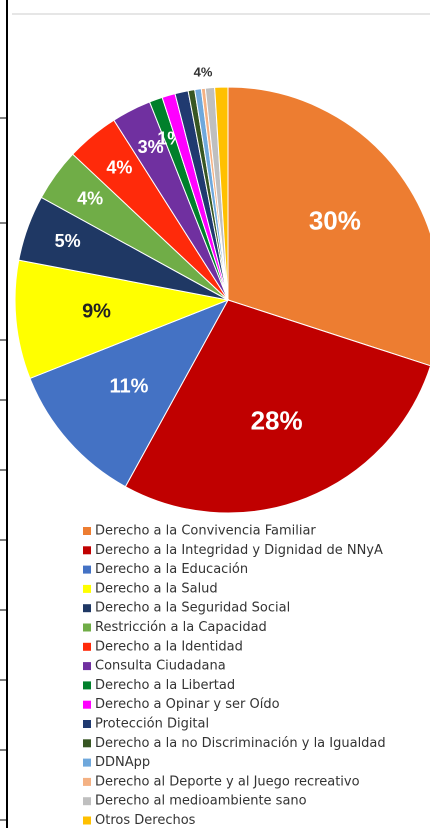 The image size is (430, 828). What do you see at coordinates (335, 220) in the screenshot?
I see `value-label: 30%` at bounding box center [335, 220].